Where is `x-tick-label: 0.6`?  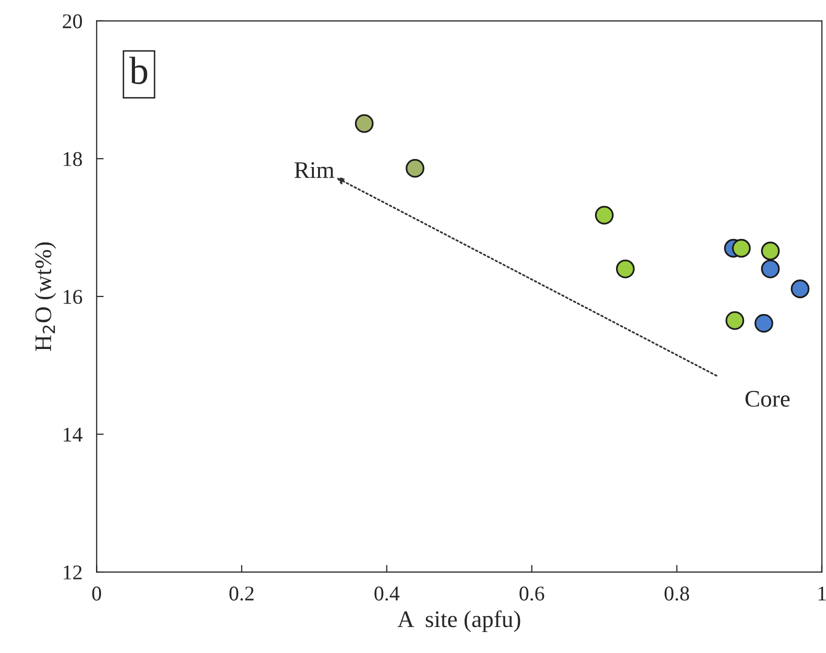 x-tick-label: 0.6 is located at coordinates (532, 593).